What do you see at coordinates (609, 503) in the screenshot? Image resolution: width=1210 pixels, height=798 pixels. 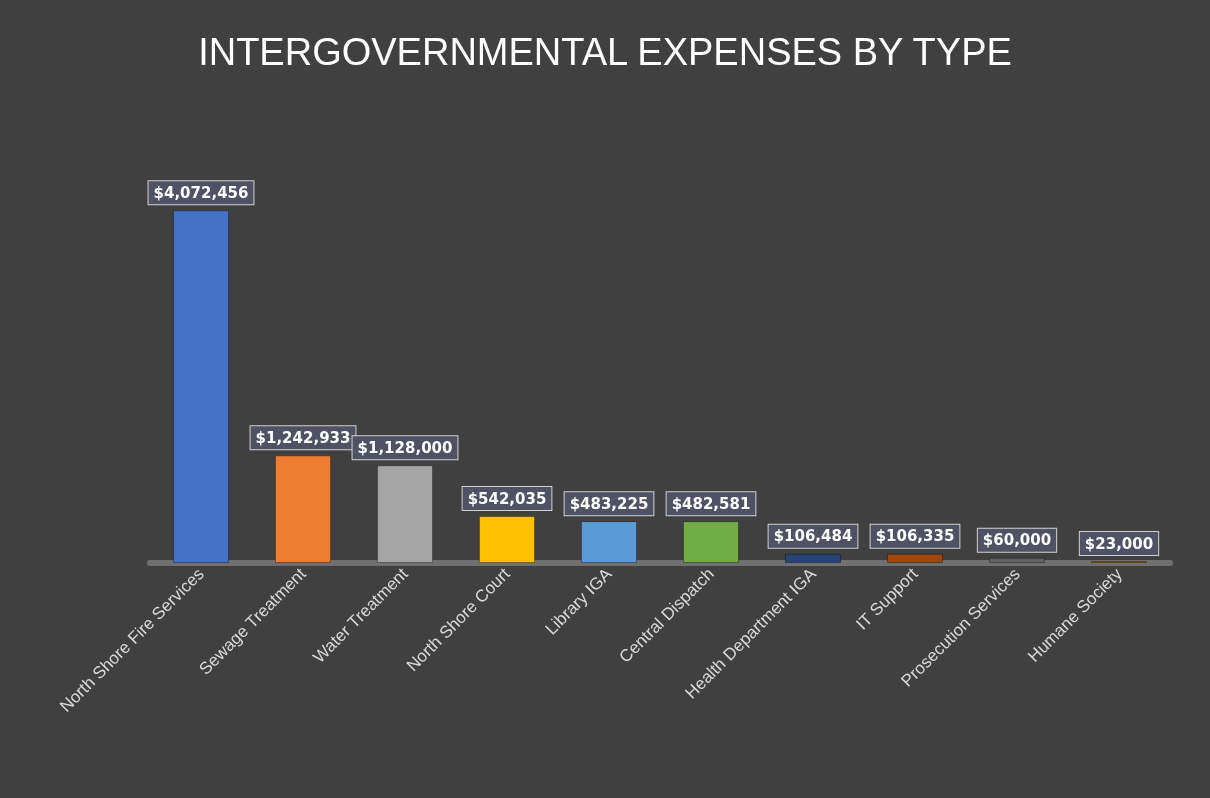 I see `data-label: $483,225` at bounding box center [609, 503].